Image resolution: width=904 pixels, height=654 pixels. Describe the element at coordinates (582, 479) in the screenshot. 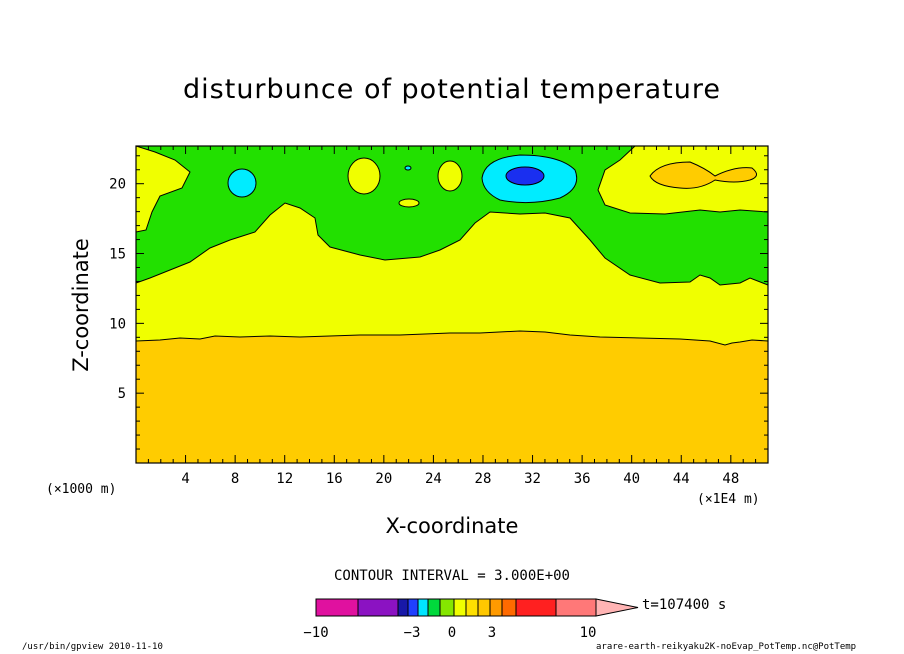

I see `x-tick-label: 36` at that location.